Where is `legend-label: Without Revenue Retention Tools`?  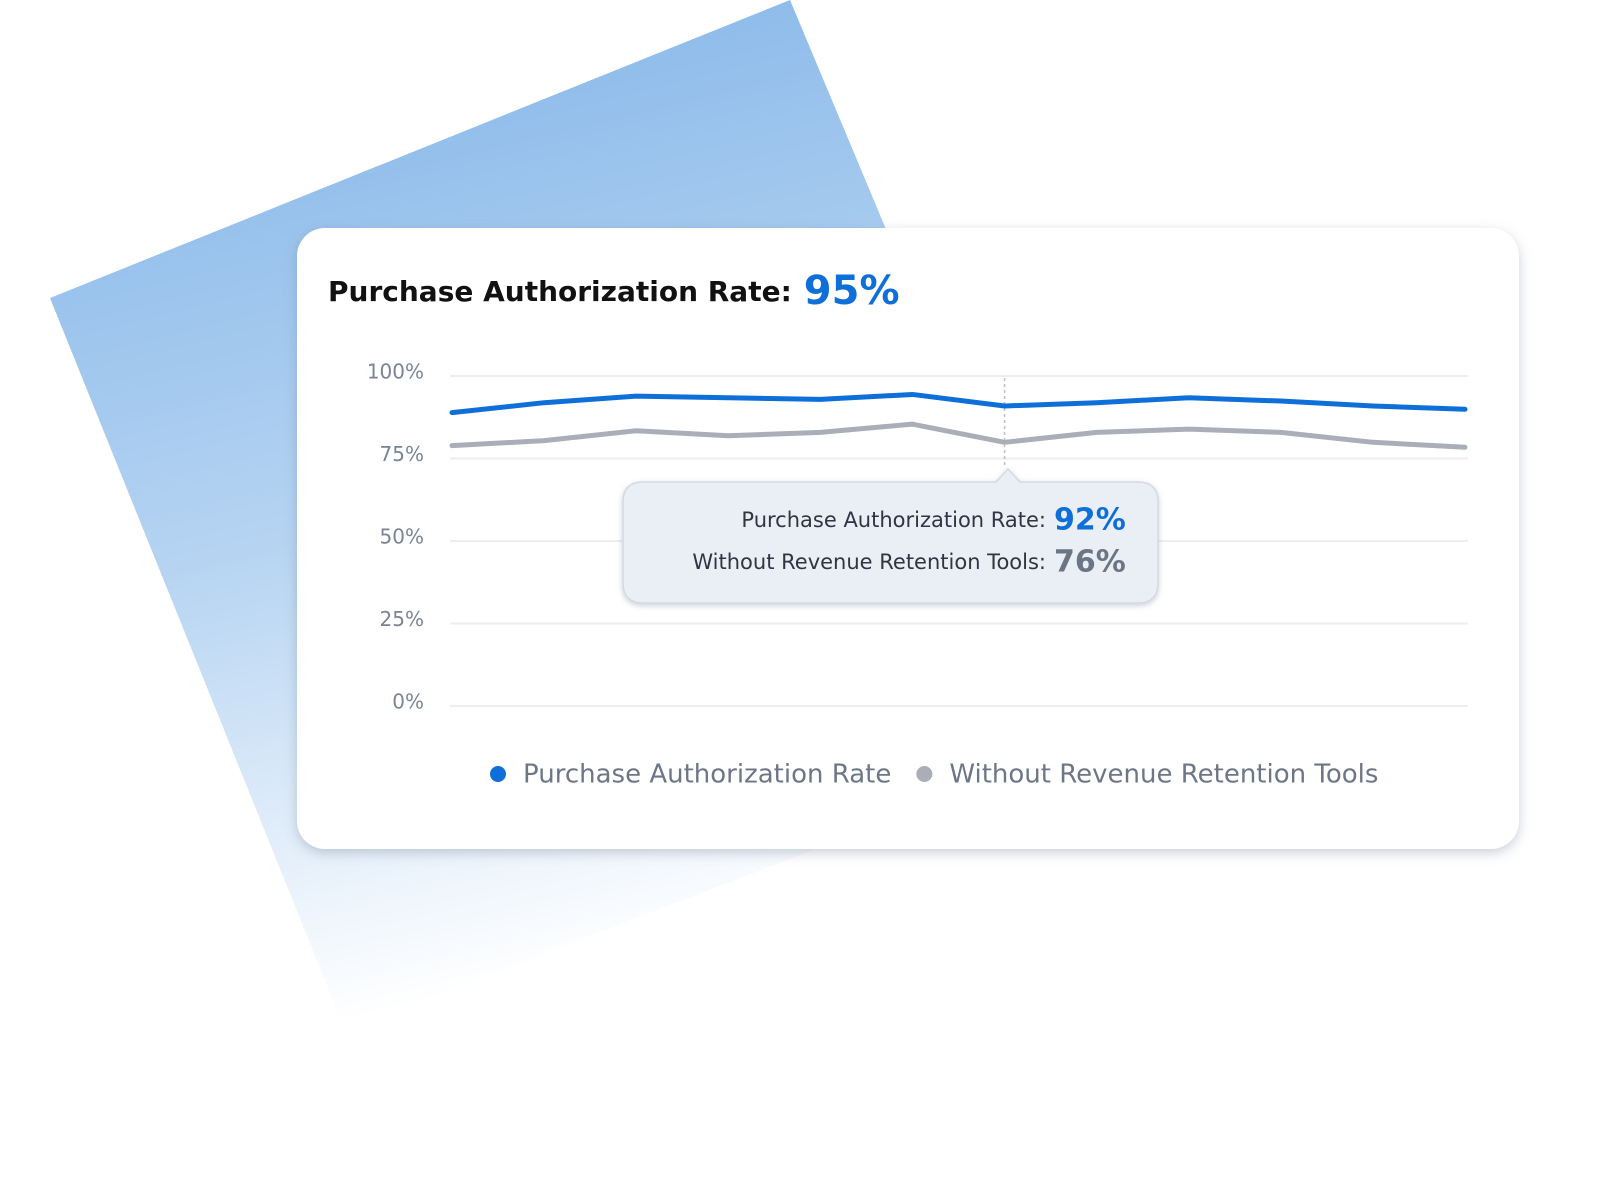 legend-label: Without Revenue Retention Tools is located at coordinates (1163, 775).